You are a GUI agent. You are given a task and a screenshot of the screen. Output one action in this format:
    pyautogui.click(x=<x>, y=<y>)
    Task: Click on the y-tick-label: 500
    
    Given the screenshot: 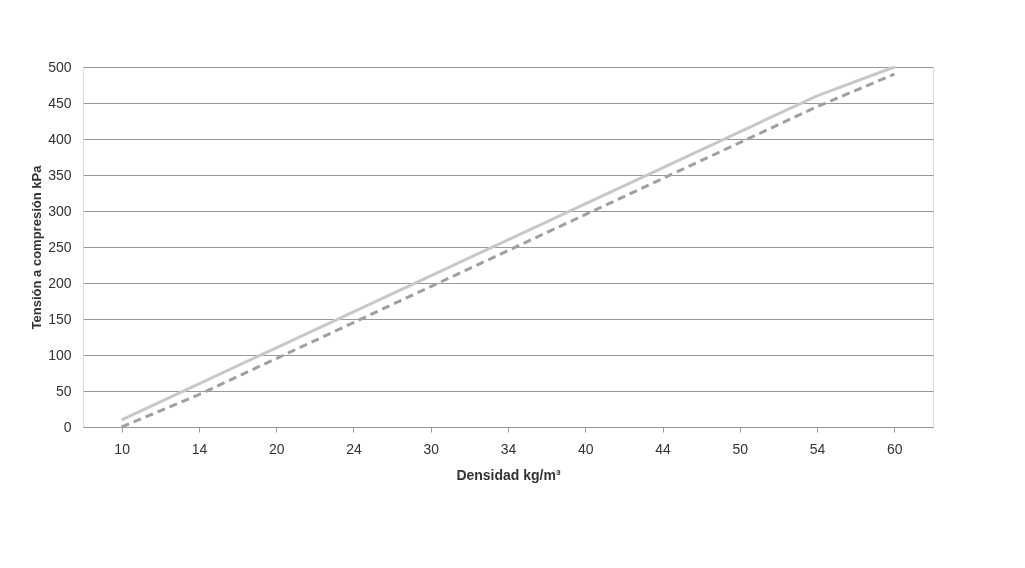 What is the action you would take?
    pyautogui.click(x=60, y=66)
    